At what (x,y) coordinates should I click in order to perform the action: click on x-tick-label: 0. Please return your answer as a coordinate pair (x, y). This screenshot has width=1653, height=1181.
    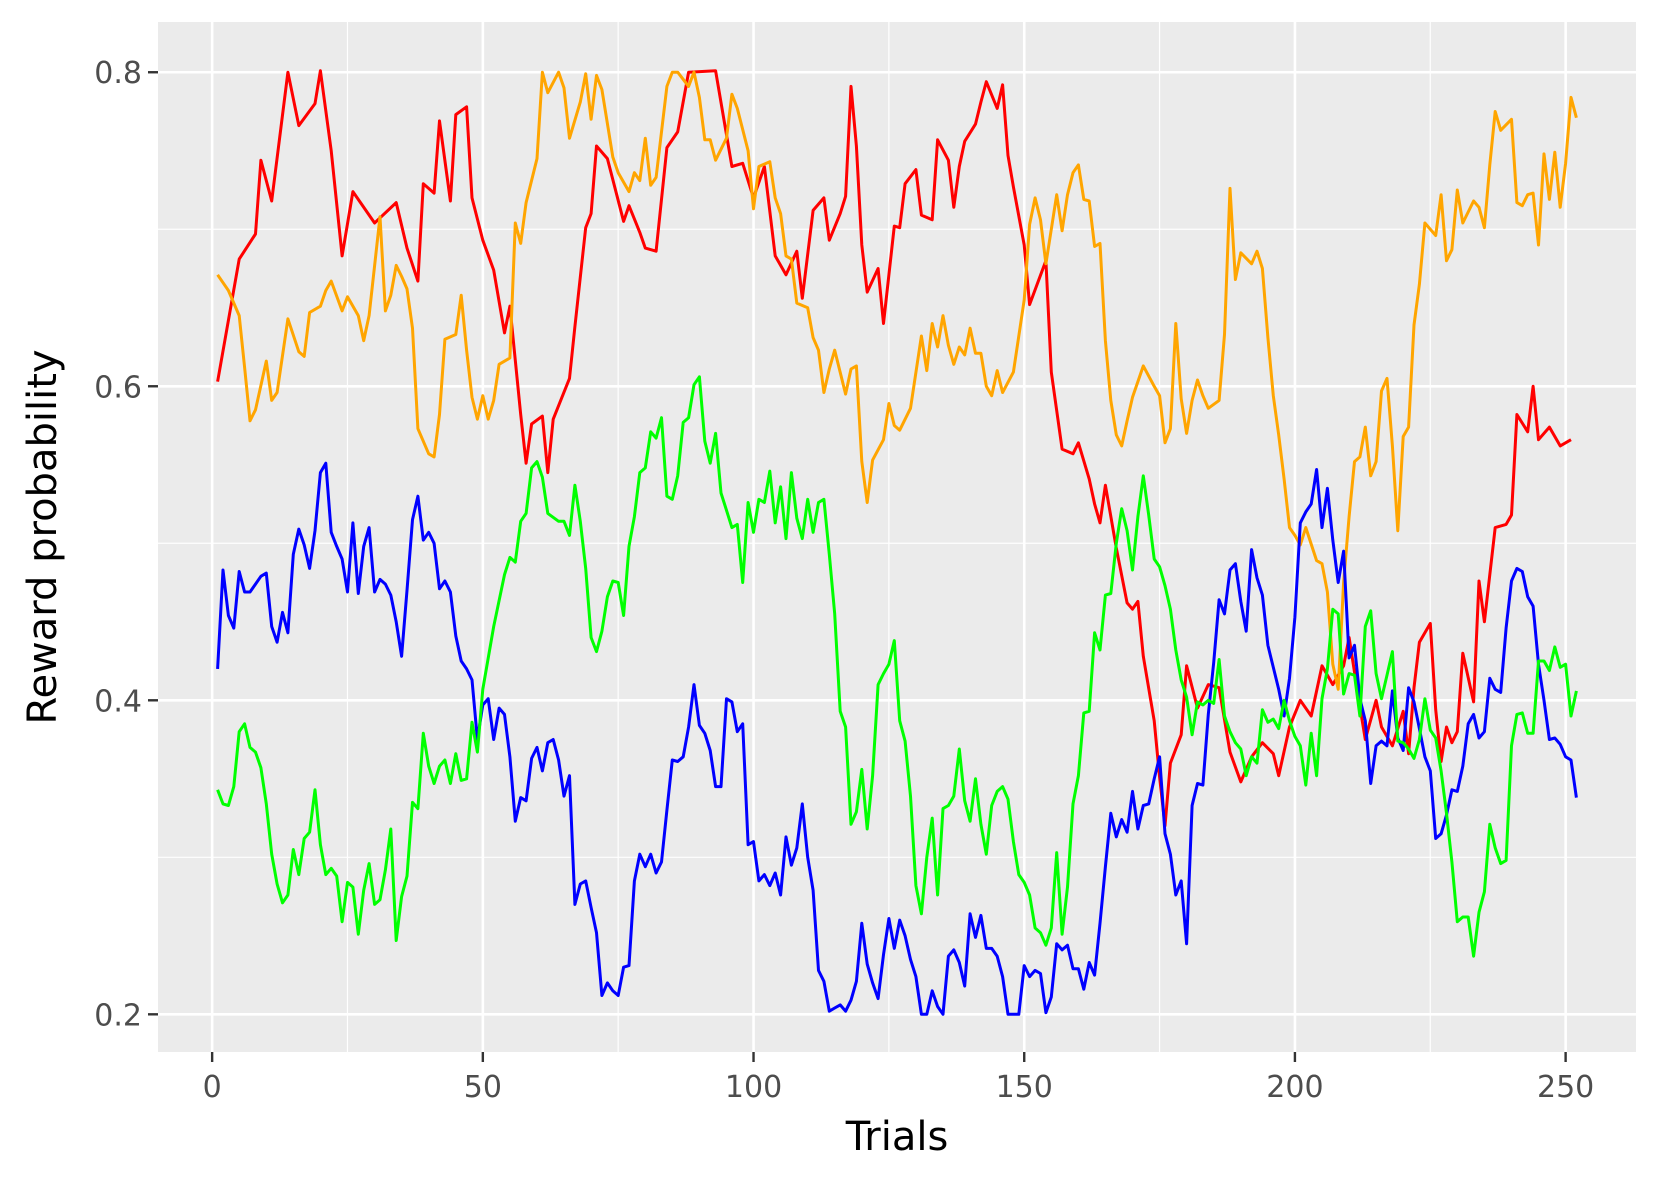
    Looking at the image, I should click on (212, 1087).